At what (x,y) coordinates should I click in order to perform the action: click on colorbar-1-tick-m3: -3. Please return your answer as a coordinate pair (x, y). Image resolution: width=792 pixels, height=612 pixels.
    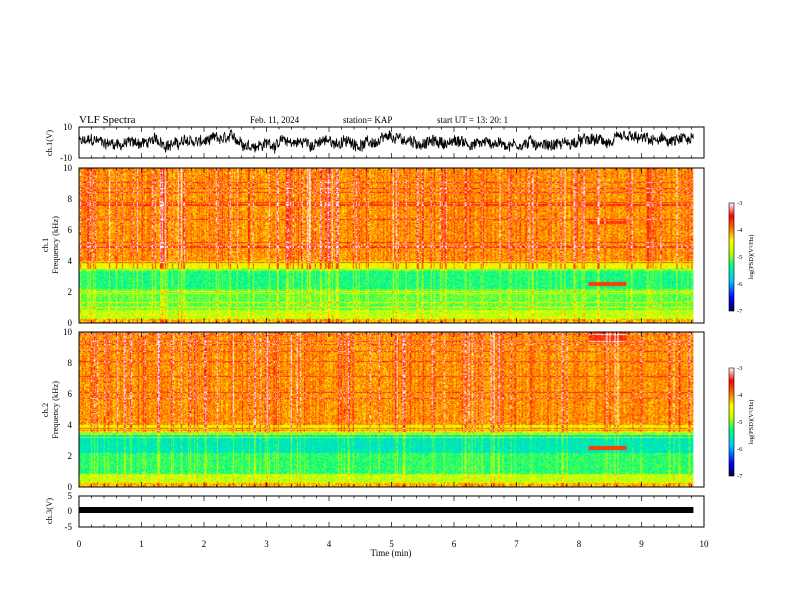
    Looking at the image, I should click on (739, 203).